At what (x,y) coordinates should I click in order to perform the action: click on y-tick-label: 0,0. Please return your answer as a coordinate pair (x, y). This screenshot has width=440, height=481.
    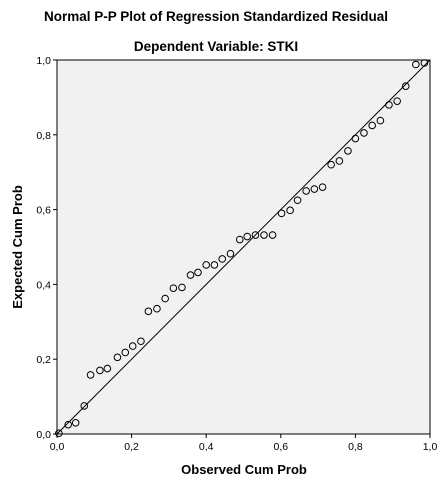
    Looking at the image, I should click on (43, 435).